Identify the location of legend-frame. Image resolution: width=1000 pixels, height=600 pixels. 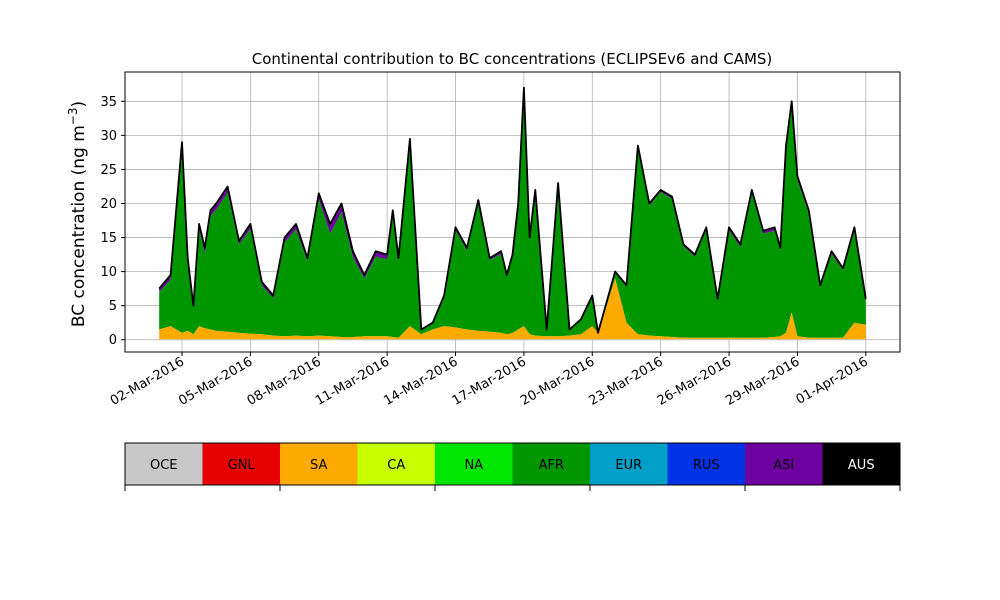
(512, 464).